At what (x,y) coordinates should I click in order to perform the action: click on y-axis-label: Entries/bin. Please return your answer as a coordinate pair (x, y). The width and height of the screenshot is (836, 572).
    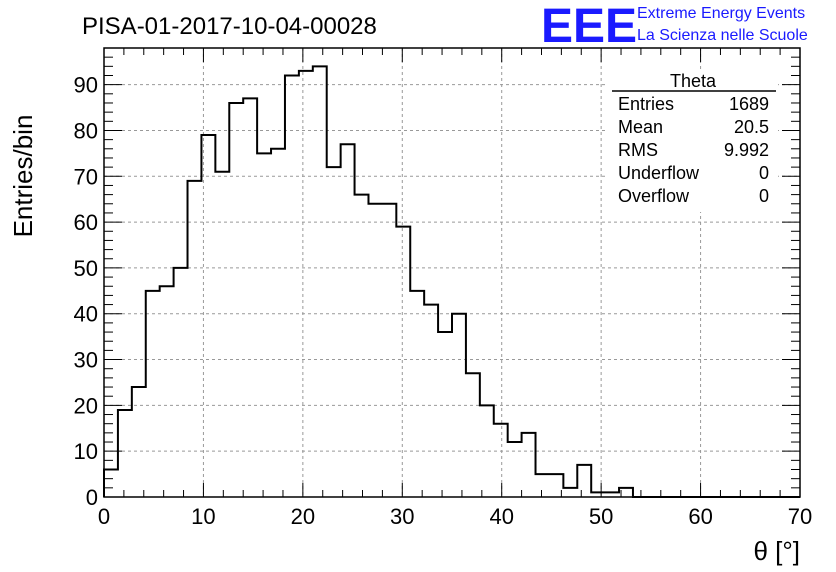
    Looking at the image, I should click on (23, 176).